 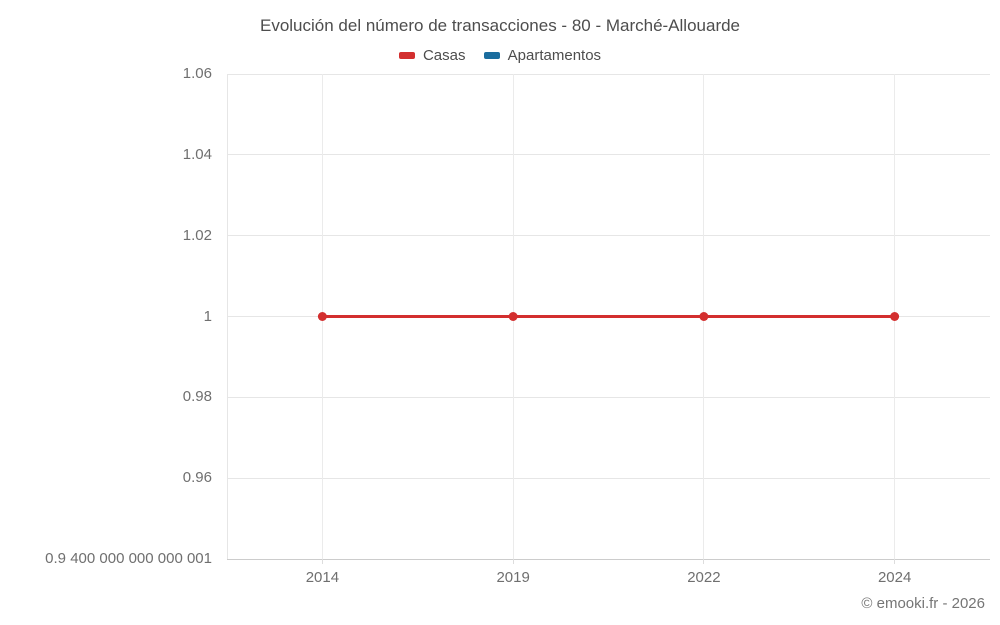 I want to click on y-axis-line, so click(x=227, y=316).